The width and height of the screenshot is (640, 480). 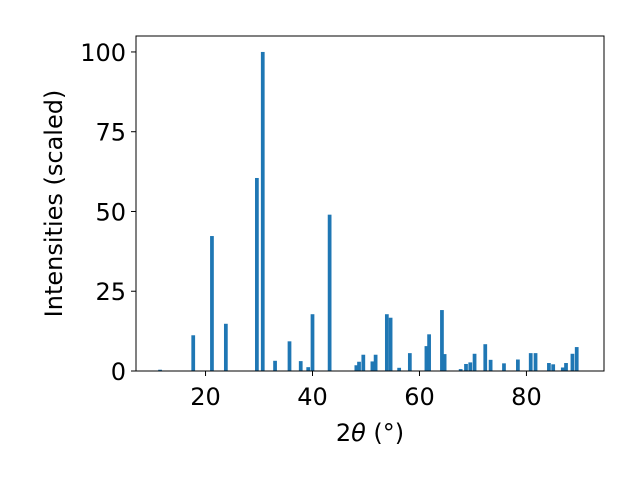 I want to click on y-tick-label: 50, so click(x=110, y=212).